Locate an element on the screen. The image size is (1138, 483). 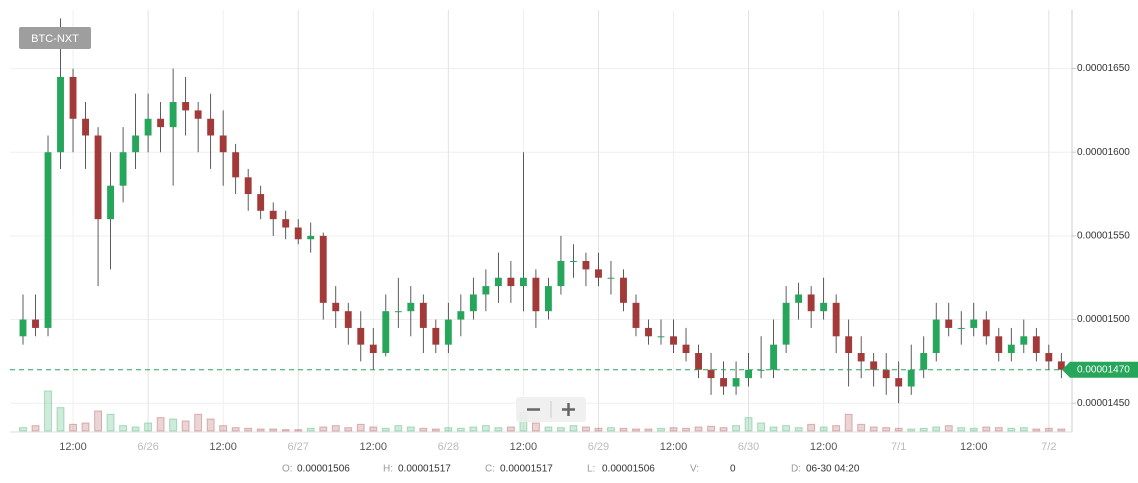
info-label: L: is located at coordinates (591, 469).